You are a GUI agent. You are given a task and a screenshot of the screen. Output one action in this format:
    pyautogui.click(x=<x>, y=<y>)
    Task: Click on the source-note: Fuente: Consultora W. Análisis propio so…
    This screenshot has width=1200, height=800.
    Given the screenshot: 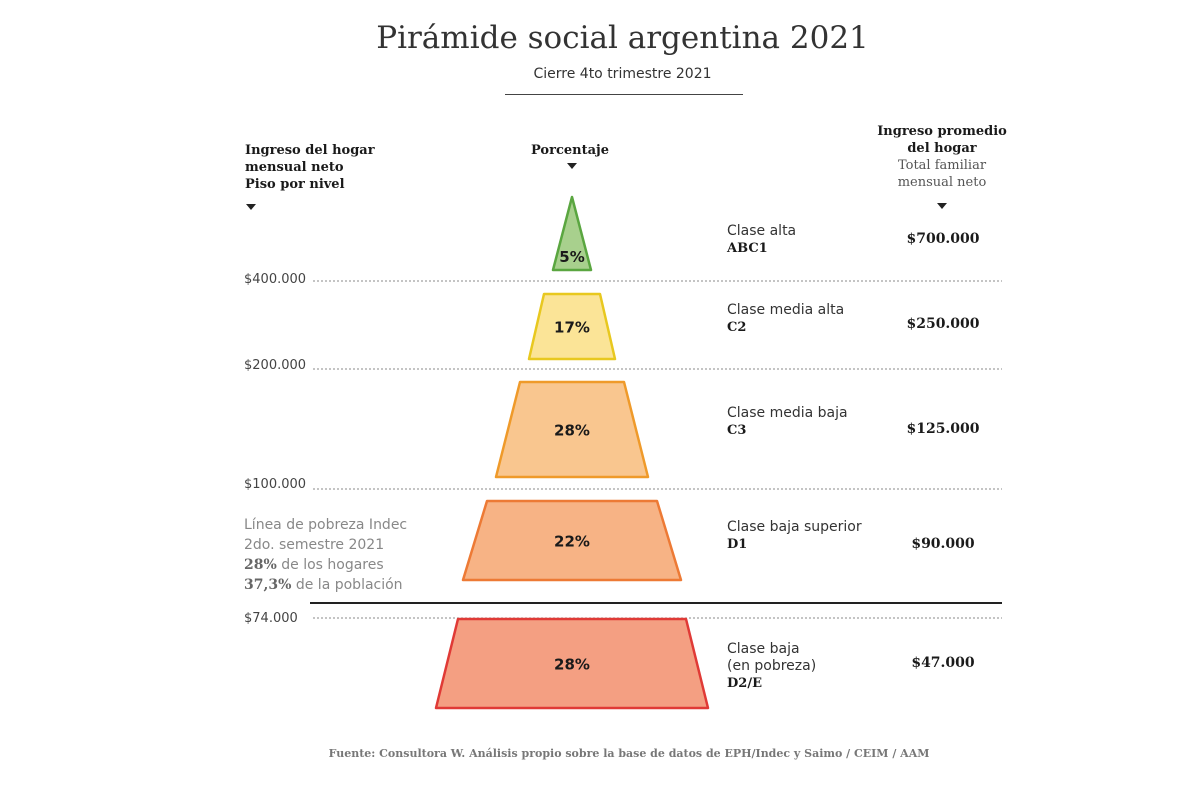 What is the action you would take?
    pyautogui.click(x=629, y=753)
    